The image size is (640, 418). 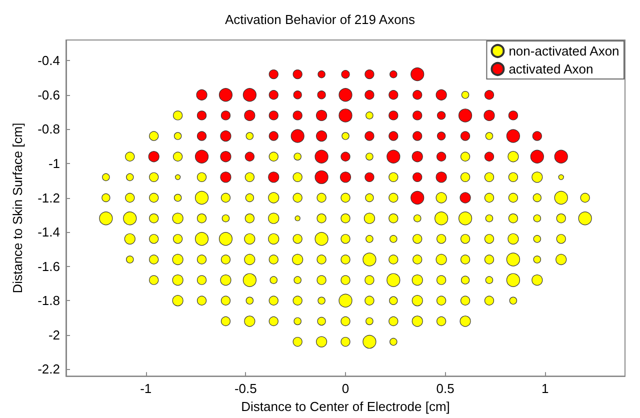 I want to click on y-tick-label: -0.8, so click(x=49, y=129).